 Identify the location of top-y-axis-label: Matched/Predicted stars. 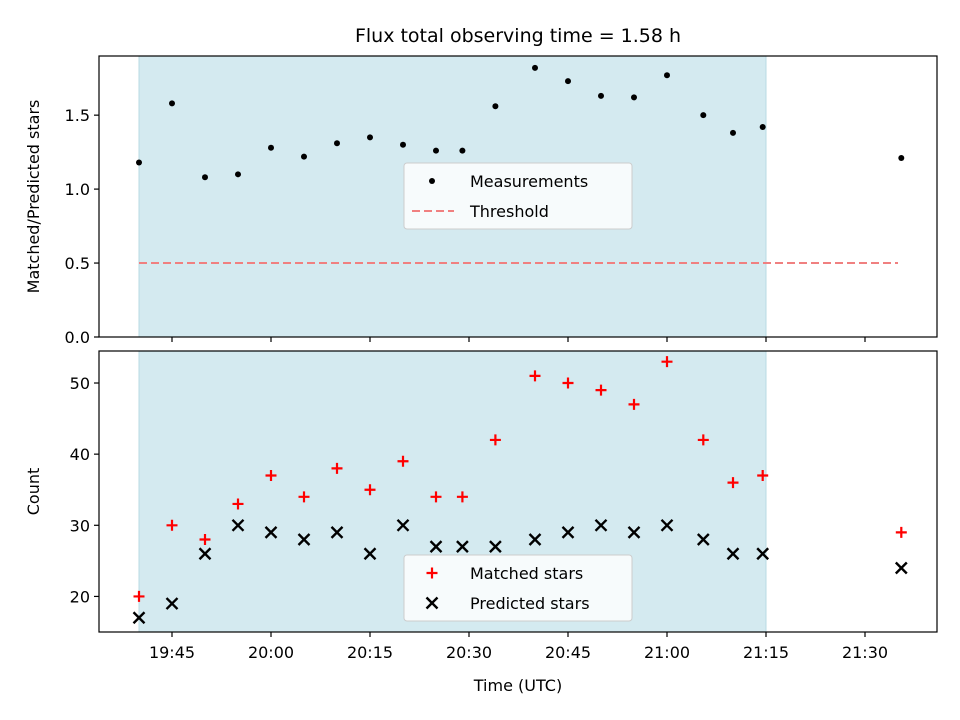
(33, 197).